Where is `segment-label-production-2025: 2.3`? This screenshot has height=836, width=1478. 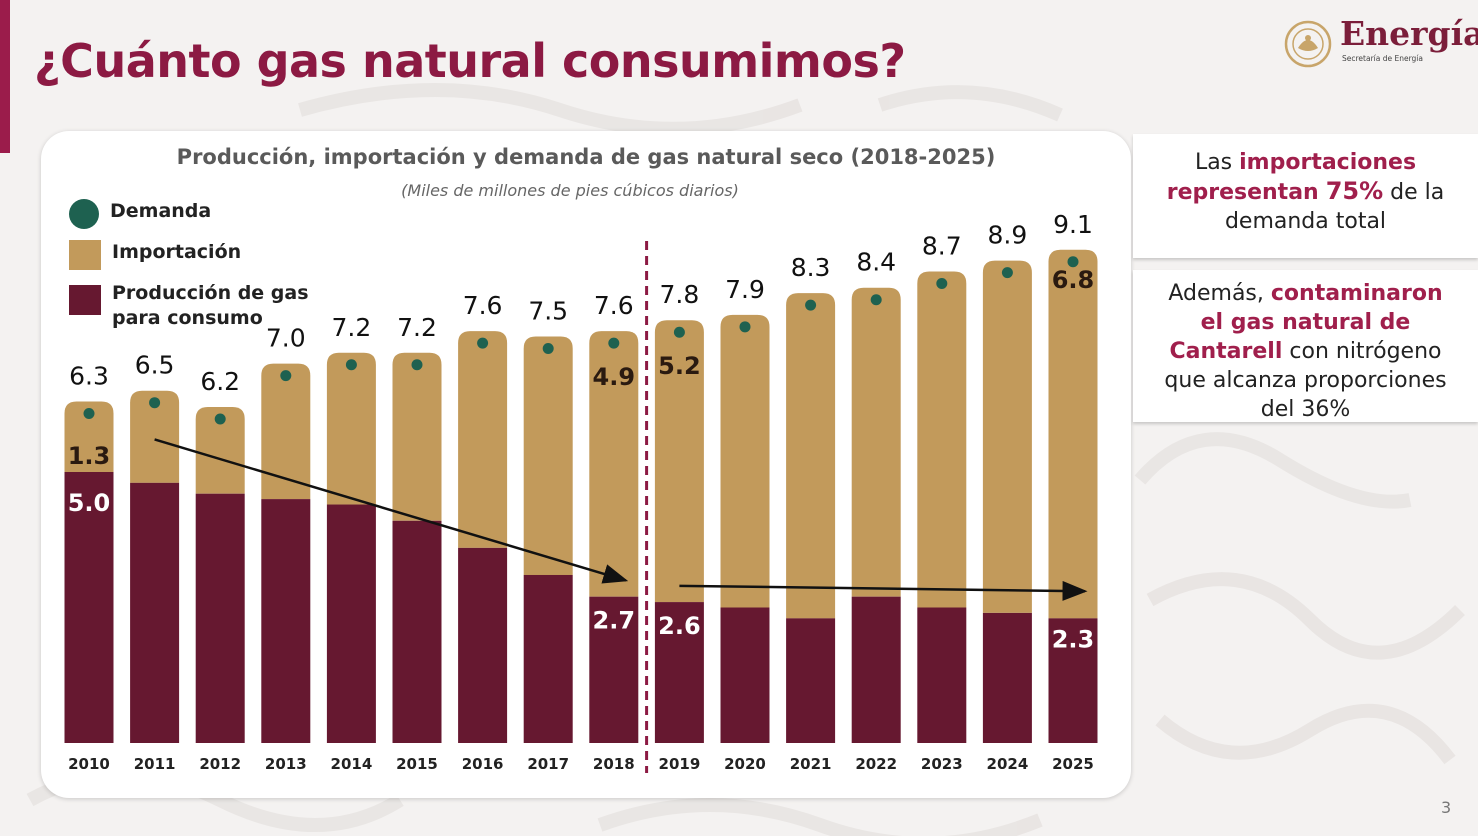
segment-label-production-2025: 2.3 is located at coordinates (1073, 639).